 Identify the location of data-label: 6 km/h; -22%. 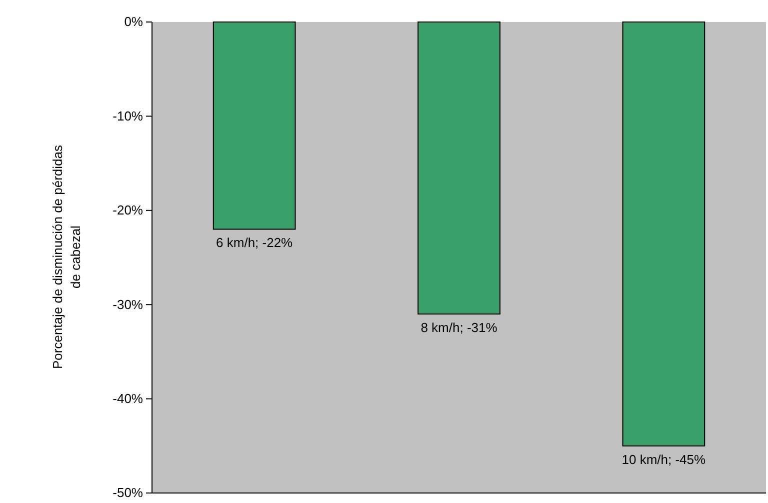
(255, 242).